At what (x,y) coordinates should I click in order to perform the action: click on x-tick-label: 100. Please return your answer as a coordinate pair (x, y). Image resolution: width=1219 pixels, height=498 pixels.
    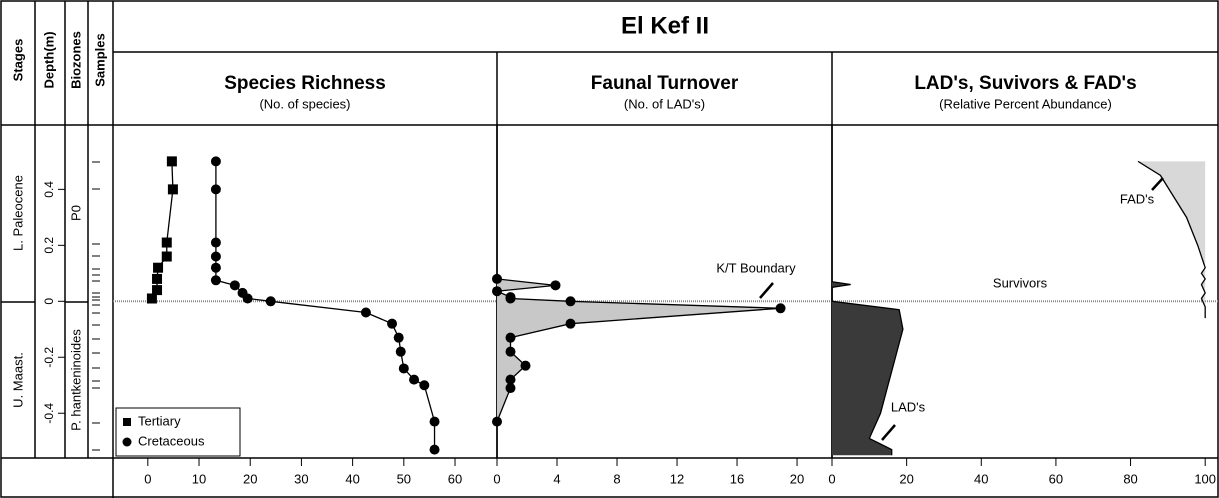
    Looking at the image, I should click on (1205, 478).